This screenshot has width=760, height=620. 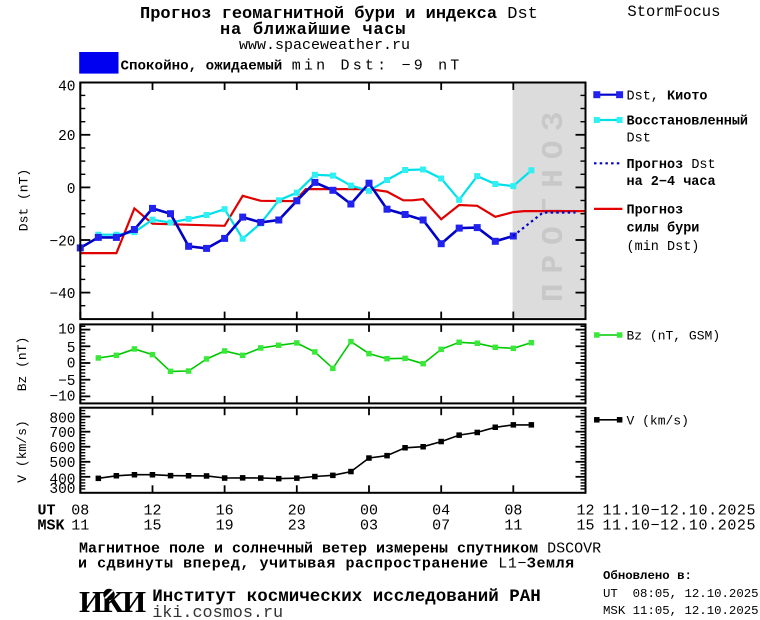 I want to click on svg-text: 600, so click(x=62, y=449).